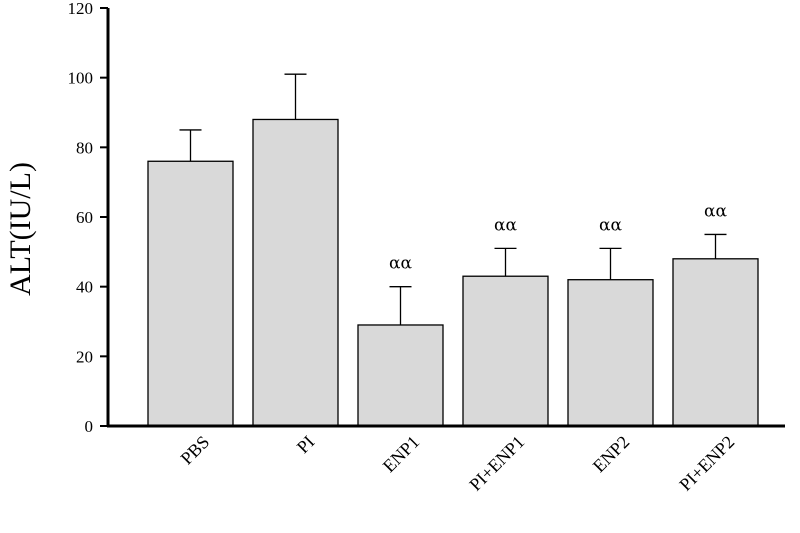 The height and width of the screenshot is (533, 800). I want to click on category-label: PI+ENP2, so click(706, 463).